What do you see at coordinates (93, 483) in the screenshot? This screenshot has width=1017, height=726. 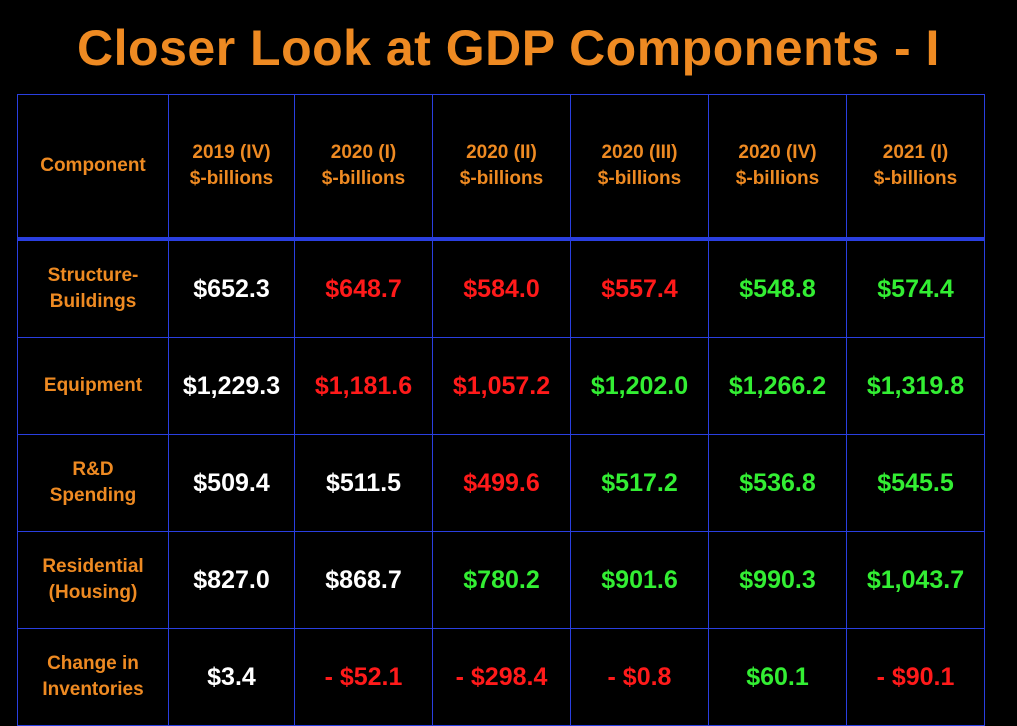 I see `row-label: R&D Spending` at bounding box center [93, 483].